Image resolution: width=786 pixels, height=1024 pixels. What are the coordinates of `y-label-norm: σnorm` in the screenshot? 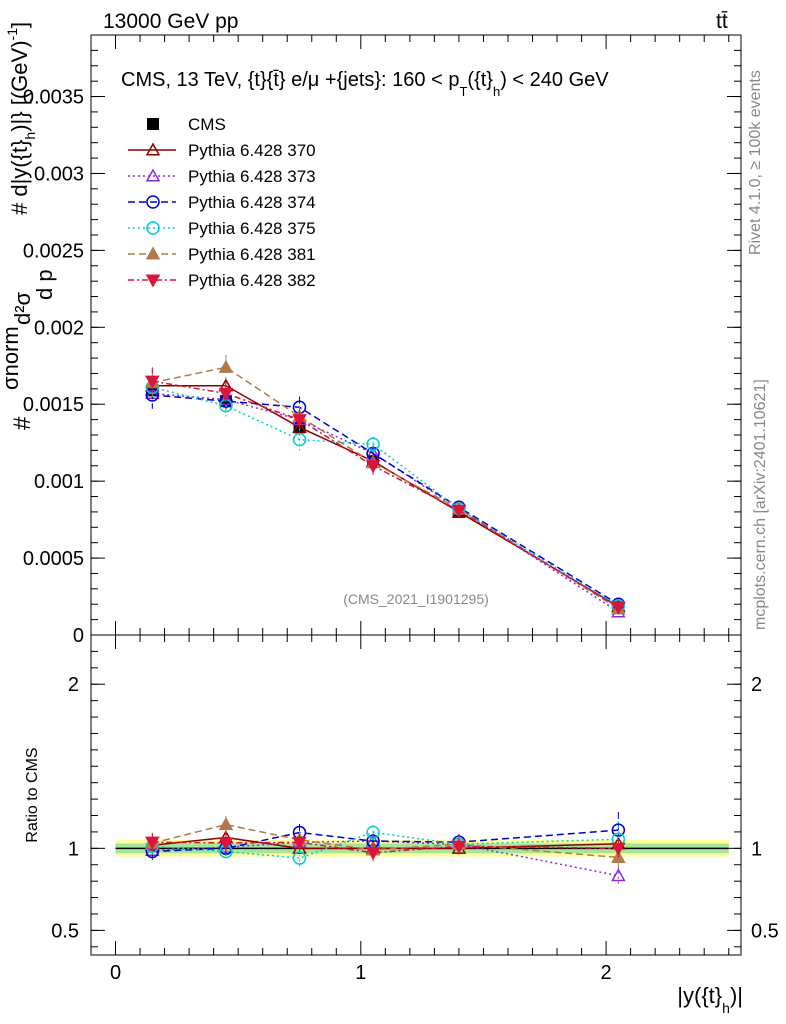 It's located at (11, 358).